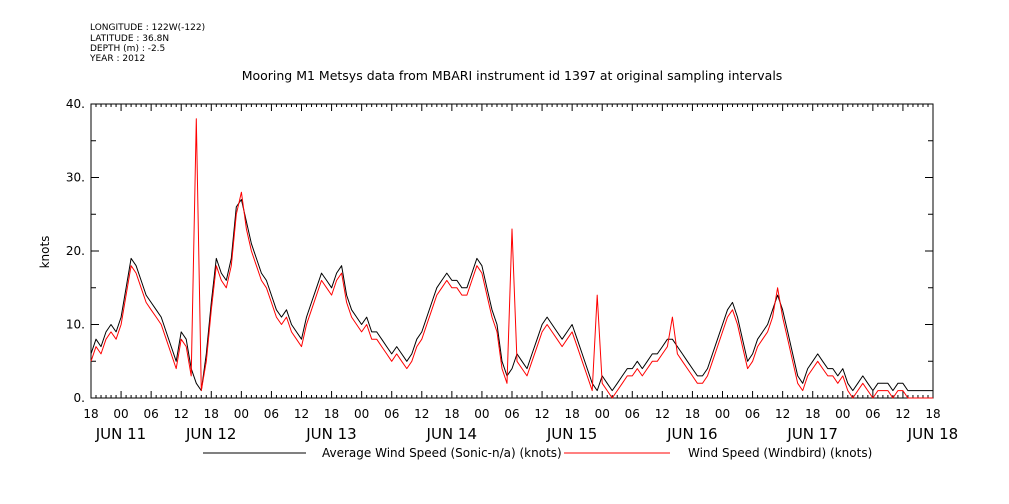 This screenshot has width=1009, height=504. Describe the element at coordinates (75, 104) in the screenshot. I see `y-tick-label: 40.` at that location.